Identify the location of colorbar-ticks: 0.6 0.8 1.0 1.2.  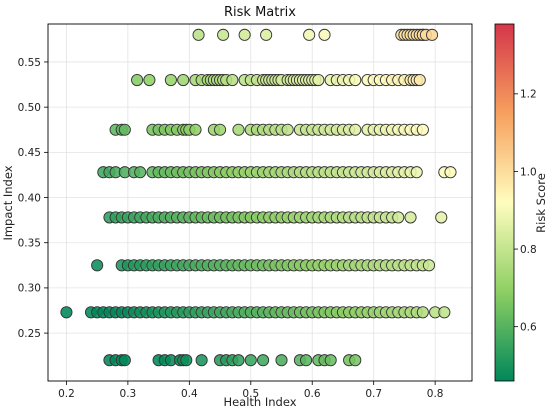
(525, 211).